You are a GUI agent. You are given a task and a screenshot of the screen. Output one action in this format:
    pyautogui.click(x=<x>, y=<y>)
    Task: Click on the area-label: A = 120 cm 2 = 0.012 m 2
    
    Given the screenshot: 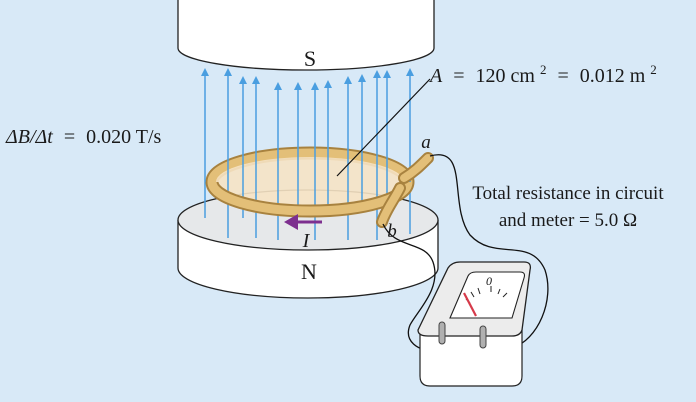 What is the action you would take?
    pyautogui.click(x=542, y=72)
    